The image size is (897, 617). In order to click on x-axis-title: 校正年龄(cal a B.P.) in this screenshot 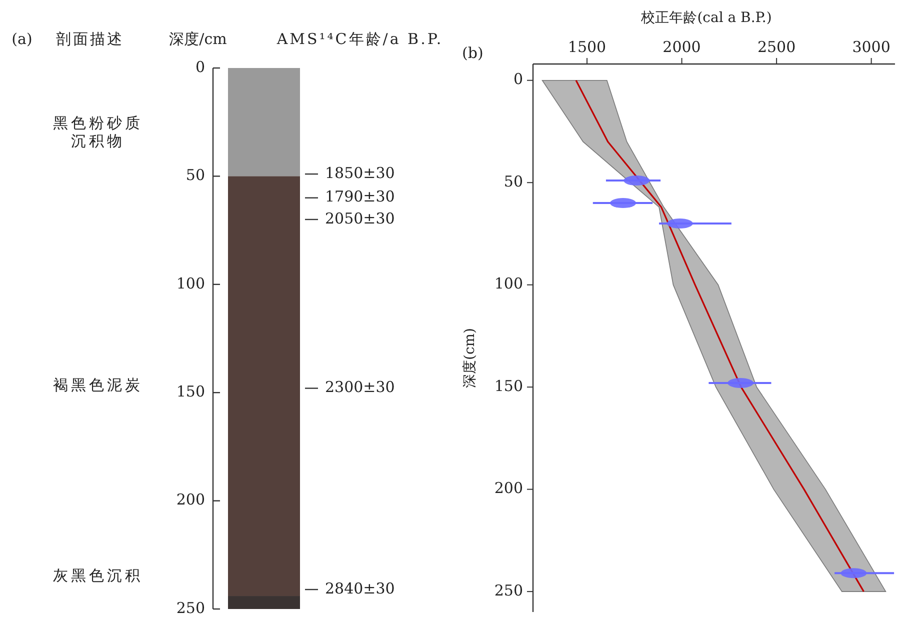, I will do `click(706, 18)`.